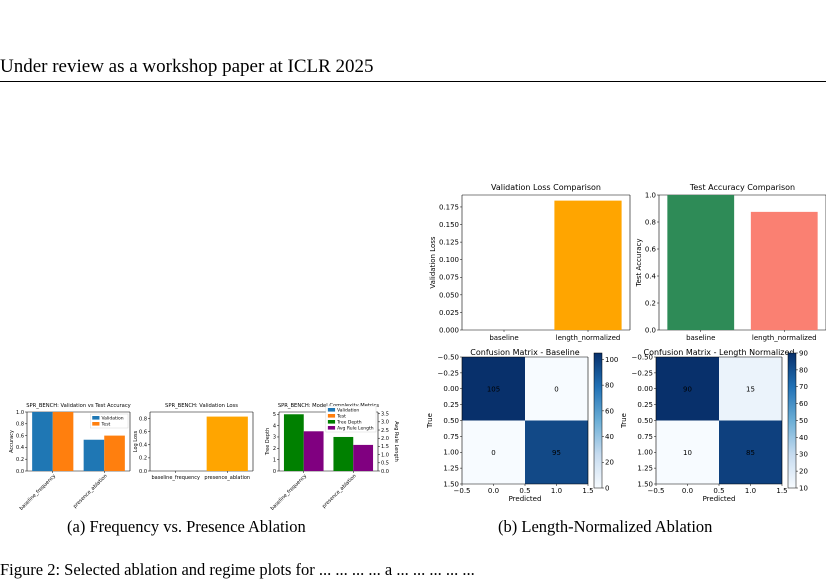 The width and height of the screenshot is (826, 580). I want to click on b4-cell-value: 15, so click(750, 389).